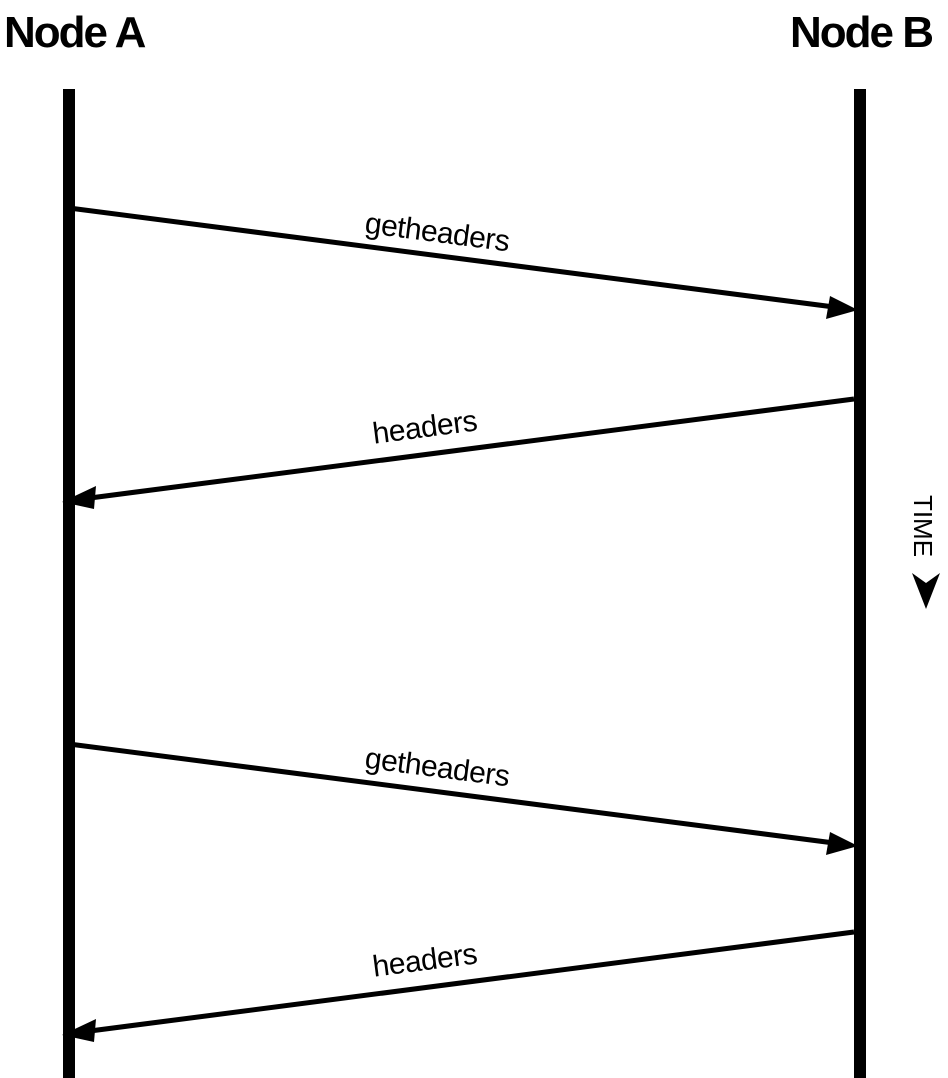 The height and width of the screenshot is (1078, 948). Describe the element at coordinates (923, 526) in the screenshot. I see `time-axis-label: TIME` at that location.